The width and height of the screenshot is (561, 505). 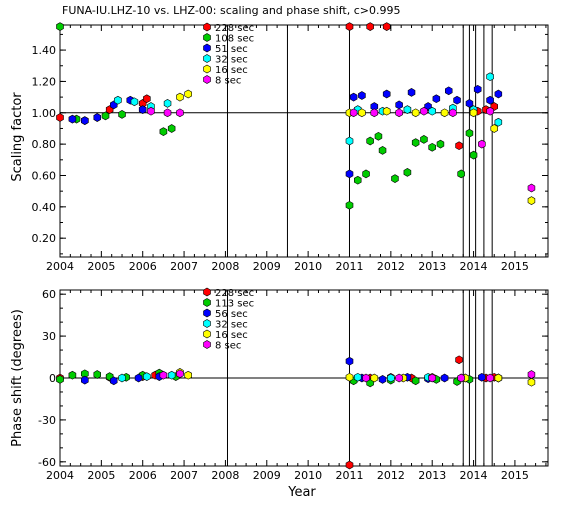 I want to click on legend-label: 51 sec, so click(x=231, y=49).